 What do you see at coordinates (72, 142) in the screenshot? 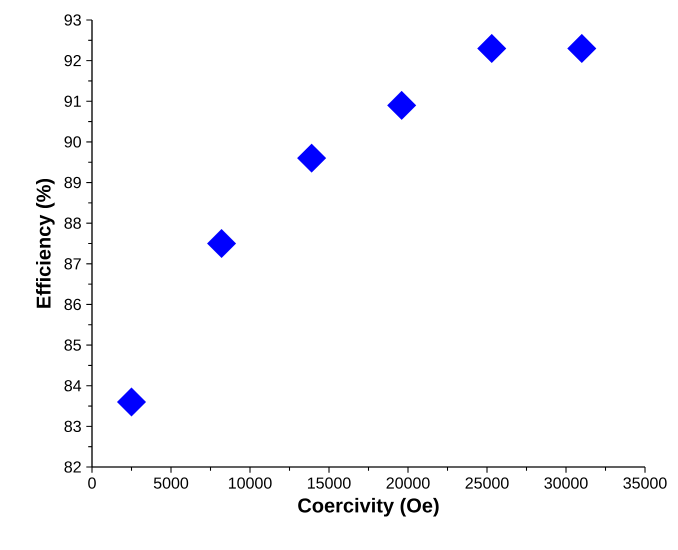
I see `y-tick-label: 90` at bounding box center [72, 142].